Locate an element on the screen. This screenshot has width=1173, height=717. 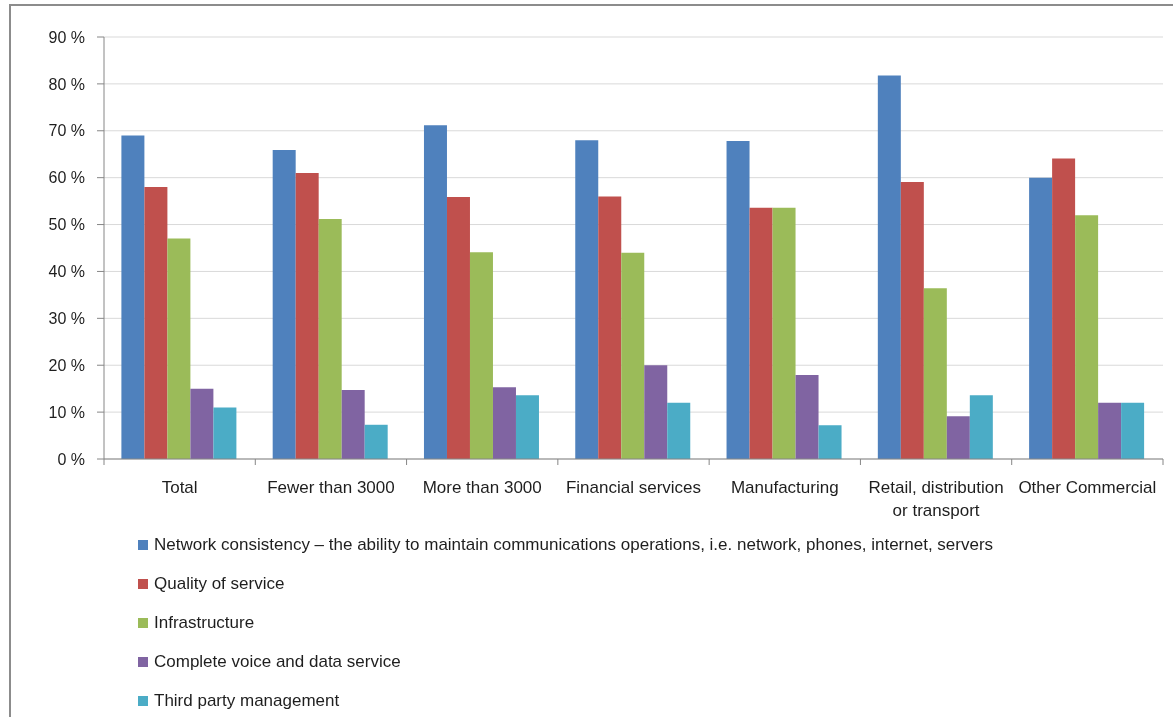
y-tick-label: 80 % is located at coordinates (66, 84).